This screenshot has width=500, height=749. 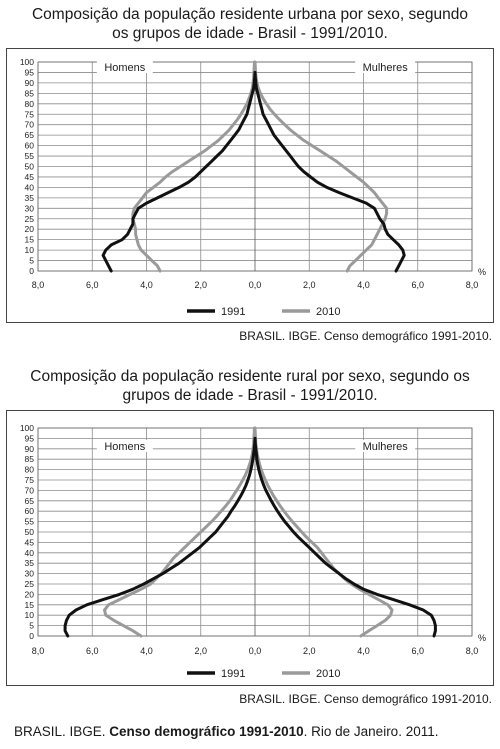 I want to click on urban-chart-title-line2: os grupos de idade - Brasil - 1991/2010., so click(x=250, y=33).